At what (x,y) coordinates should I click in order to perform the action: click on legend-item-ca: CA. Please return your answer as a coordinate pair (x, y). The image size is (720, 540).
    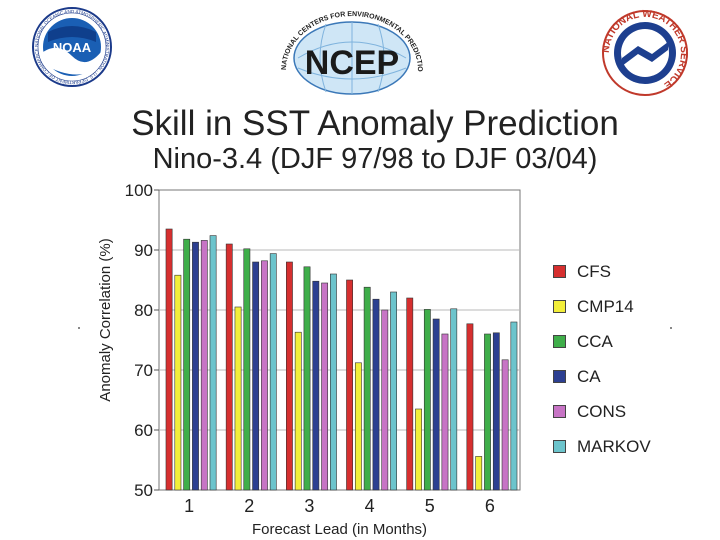
    Looking at the image, I should click on (623, 377).